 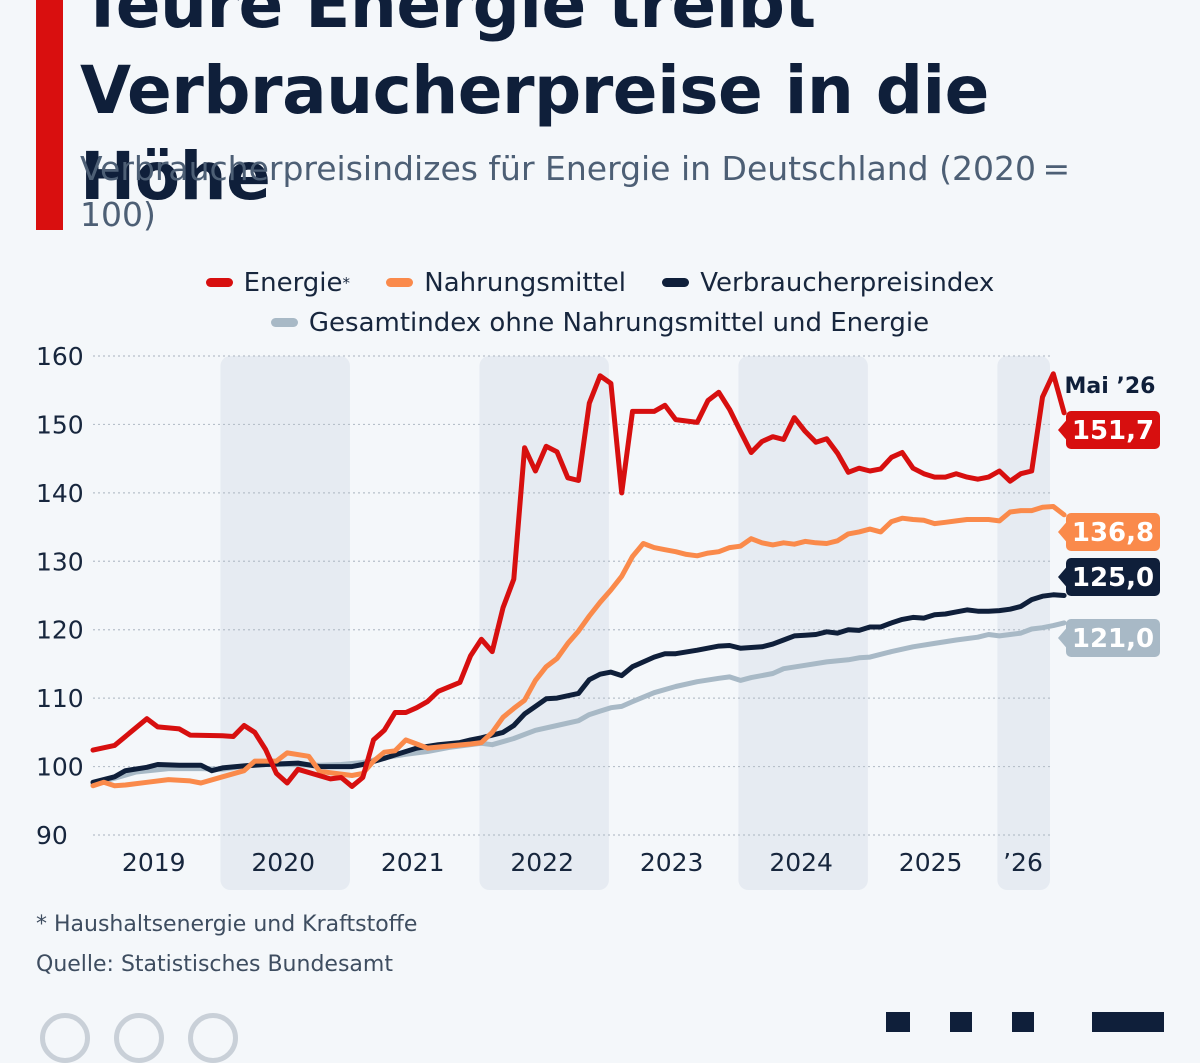 I want to click on attribution-icon, so click(x=139, y=1038).